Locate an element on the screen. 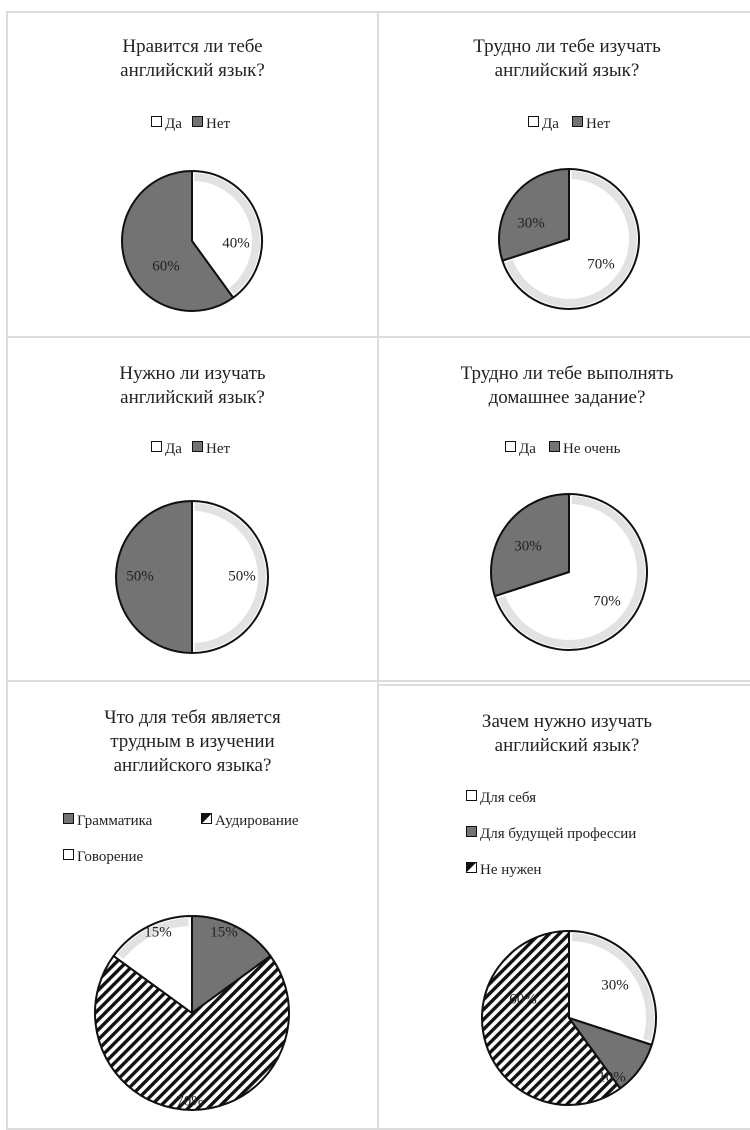 The image size is (750, 1130). chart-title: Нравится ли тебе английский язык? is located at coordinates (192, 58).